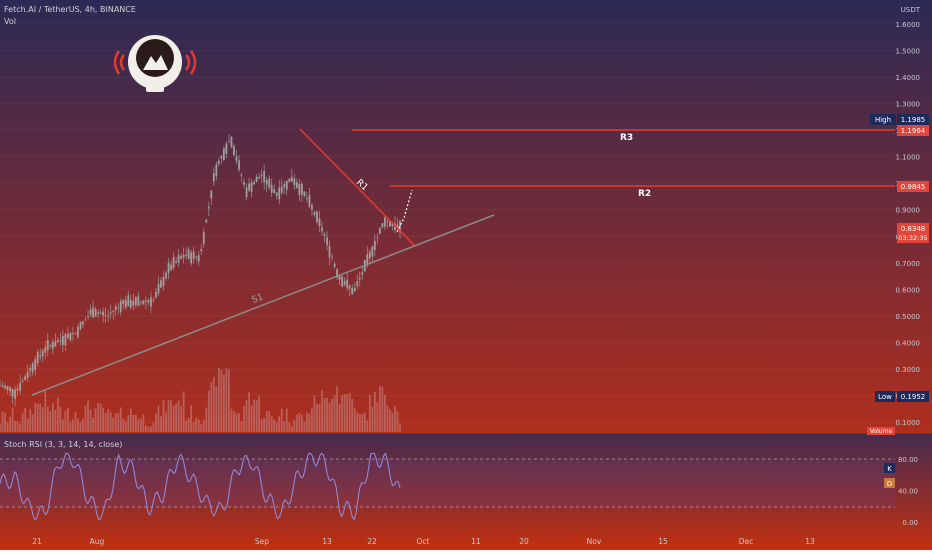 This screenshot has width=932, height=554. What do you see at coordinates (908, 211) in the screenshot?
I see `price-tick-label: 0.9000` at bounding box center [908, 211].